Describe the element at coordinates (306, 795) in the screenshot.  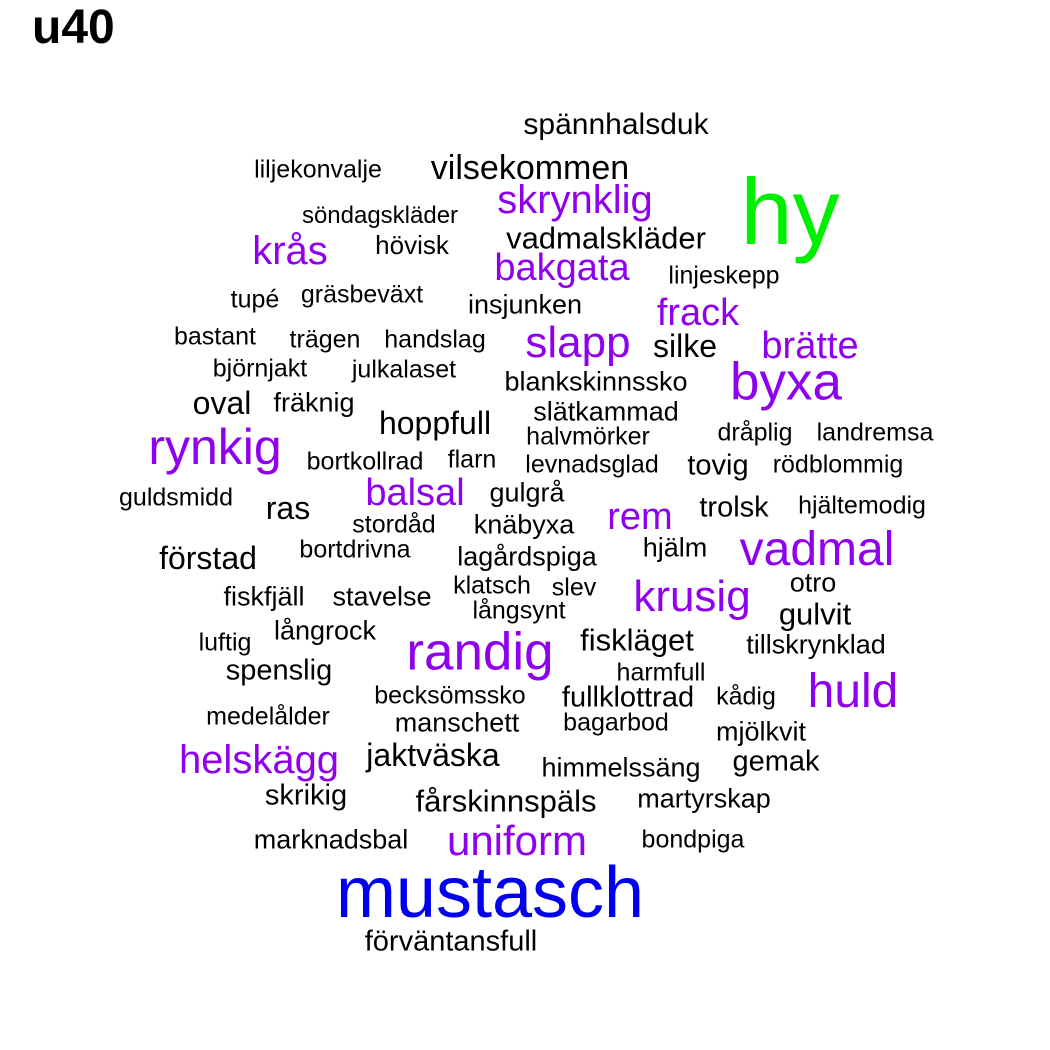
I see `cloud-word: skrikig` at that location.